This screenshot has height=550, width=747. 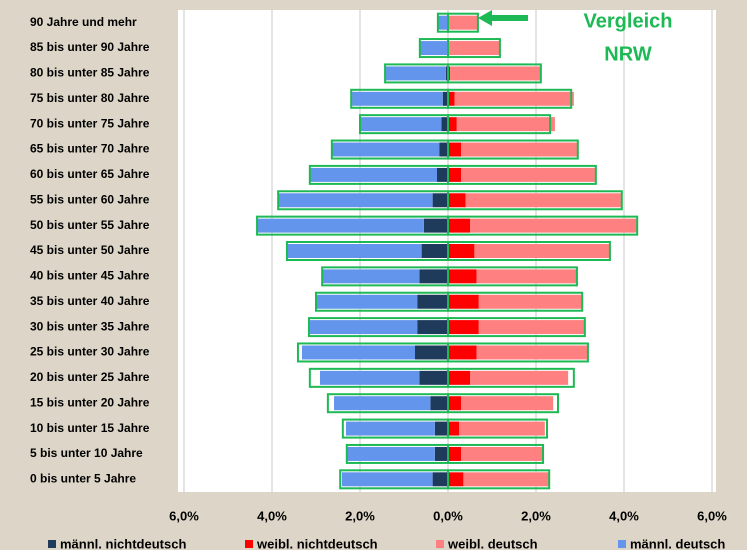 What do you see at coordinates (90, 123) in the screenshot?
I see `y-tick-label: 70 bis unter 75 Jahre` at bounding box center [90, 123].